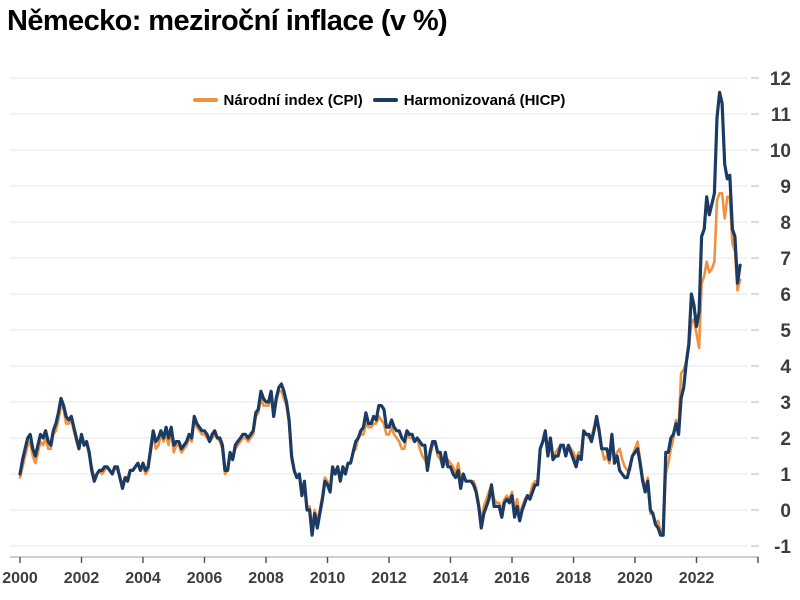  What do you see at coordinates (785, 259) in the screenshot?
I see `y-axis-label: 7` at bounding box center [785, 259].